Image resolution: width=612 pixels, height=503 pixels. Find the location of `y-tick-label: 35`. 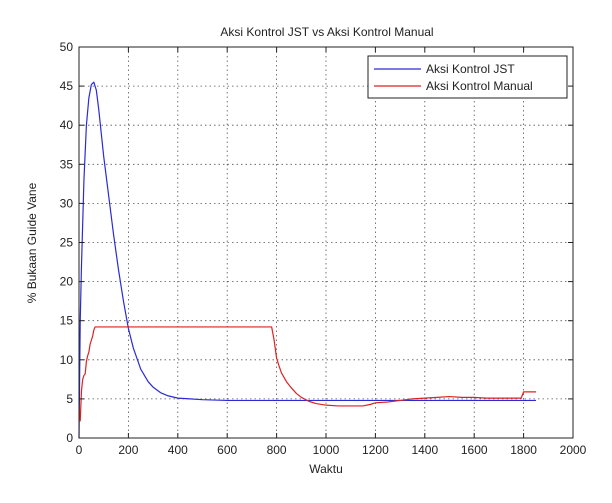

y-tick-label: 35 is located at coordinates (67, 164).